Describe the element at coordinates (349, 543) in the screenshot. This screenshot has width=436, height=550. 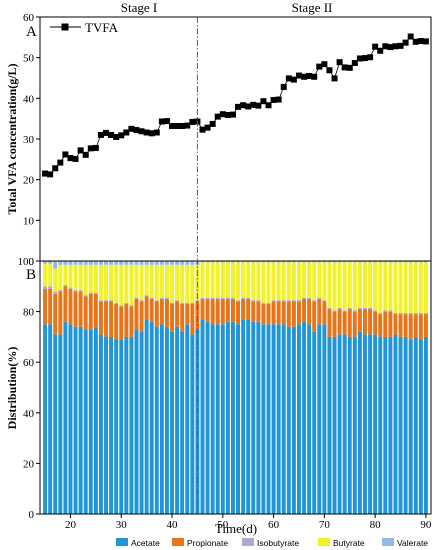
I see `legend-label-butyrate: Butyrate` at that location.